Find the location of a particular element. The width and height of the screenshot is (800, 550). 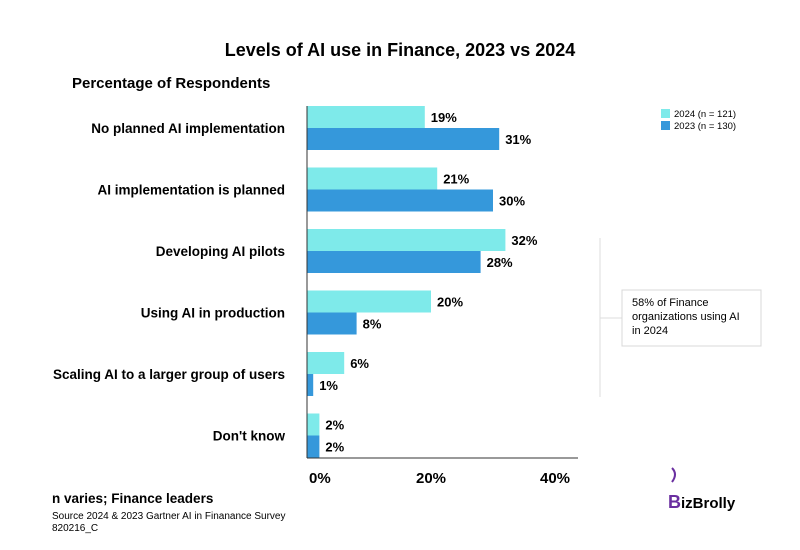

legend-label: 2023 (n = 130) is located at coordinates (705, 126).